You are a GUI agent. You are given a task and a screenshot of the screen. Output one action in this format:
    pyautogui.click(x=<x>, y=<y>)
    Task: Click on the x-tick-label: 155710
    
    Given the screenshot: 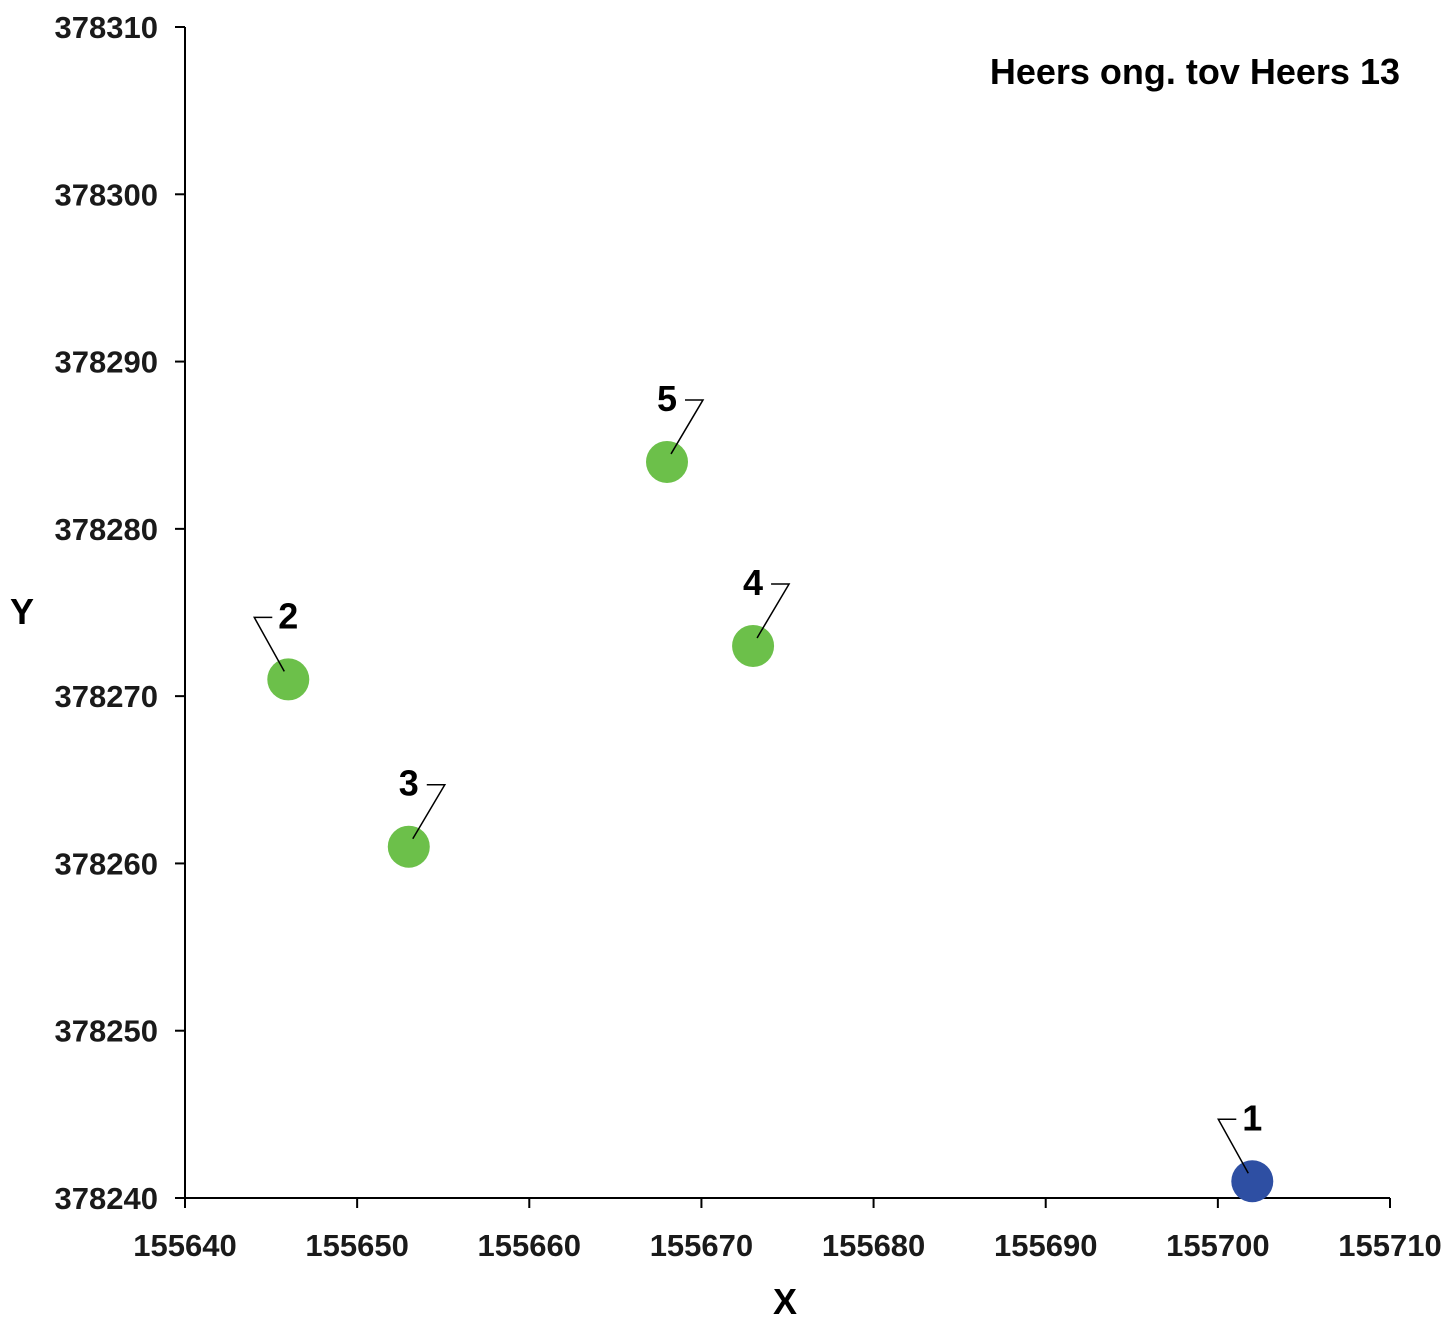 What is the action you would take?
    pyautogui.click(x=1389, y=1245)
    